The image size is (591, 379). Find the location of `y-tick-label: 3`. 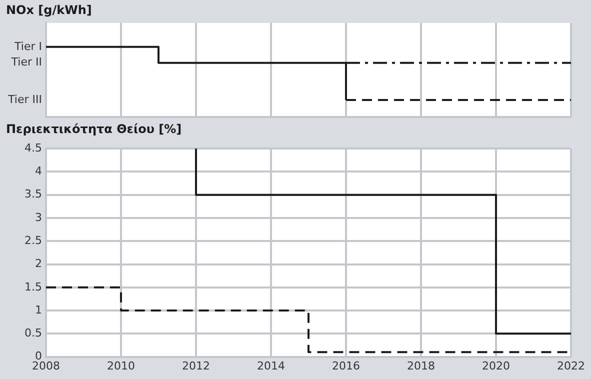

y-tick-label: 3 is located at coordinates (38, 217).